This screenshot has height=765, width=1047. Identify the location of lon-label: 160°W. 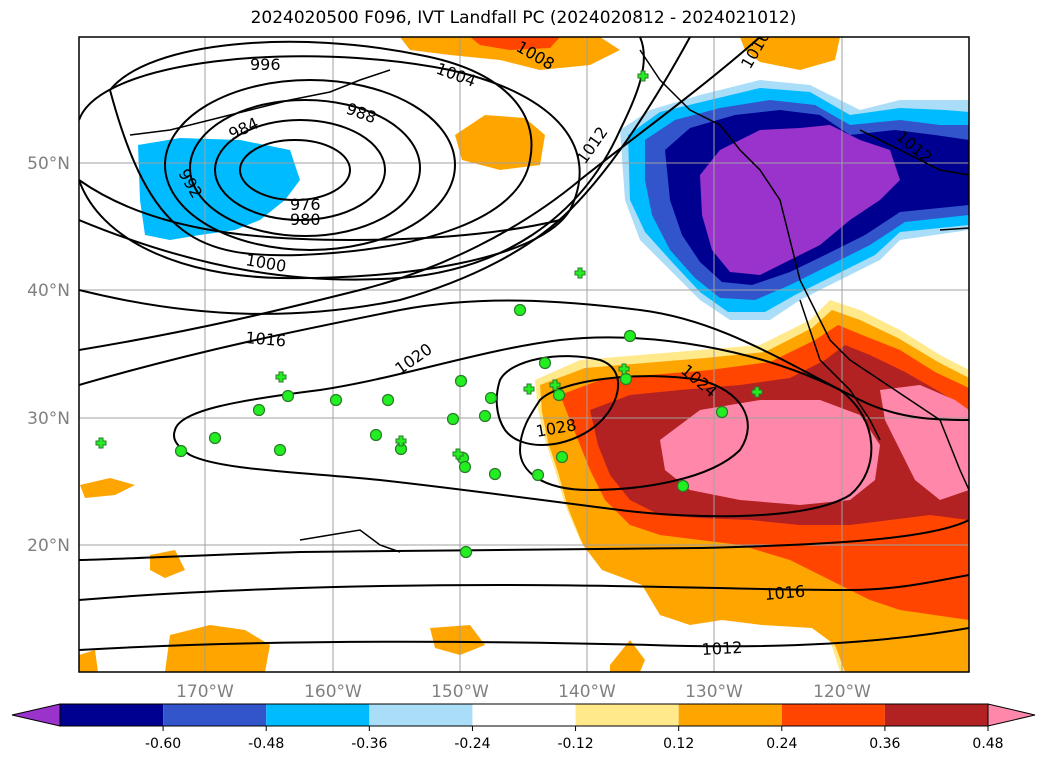
(333, 692).